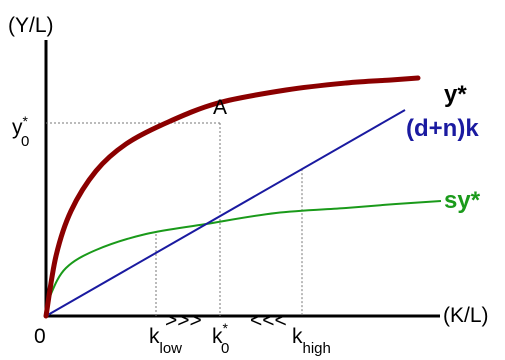  What do you see at coordinates (311, 341) in the screenshot?
I see `k-high-label: khigh` at bounding box center [311, 341].